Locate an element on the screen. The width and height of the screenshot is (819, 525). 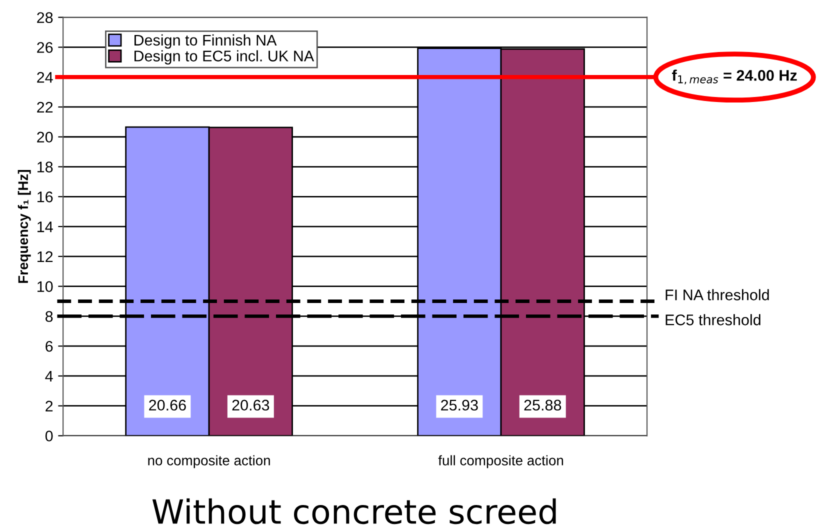
legend-label: Design to EC5 incl. UK NA is located at coordinates (224, 57).